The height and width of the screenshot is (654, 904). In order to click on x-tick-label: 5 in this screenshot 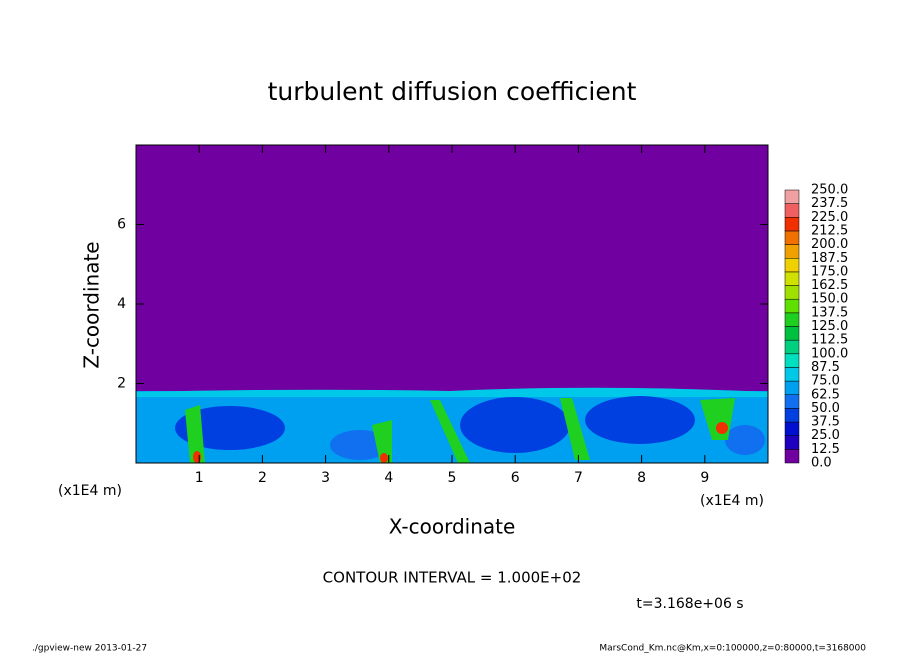, I will do `click(452, 478)`.